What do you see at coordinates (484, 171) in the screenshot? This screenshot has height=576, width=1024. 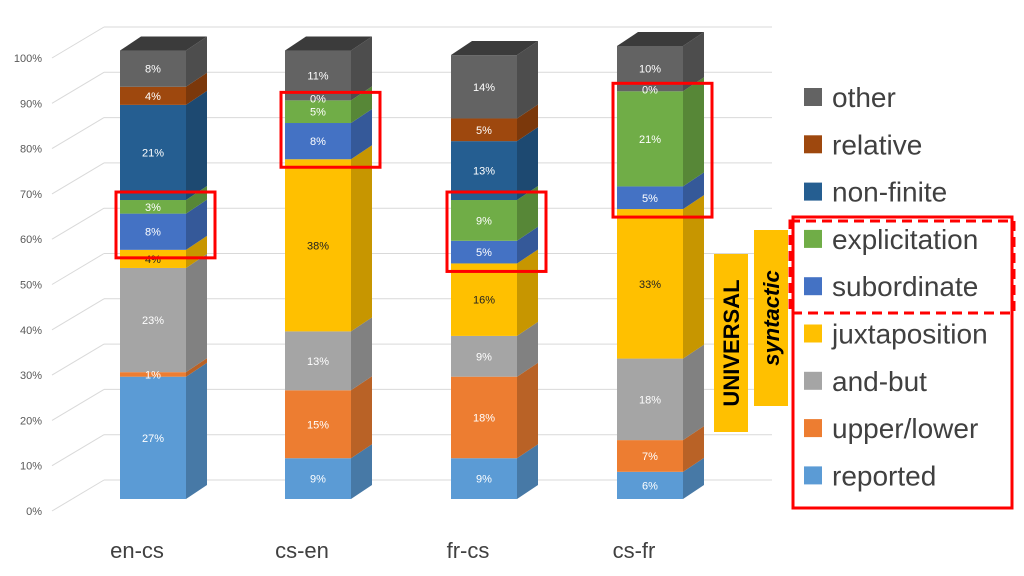 I see `bar-segment-non-finite` at bounding box center [484, 171].